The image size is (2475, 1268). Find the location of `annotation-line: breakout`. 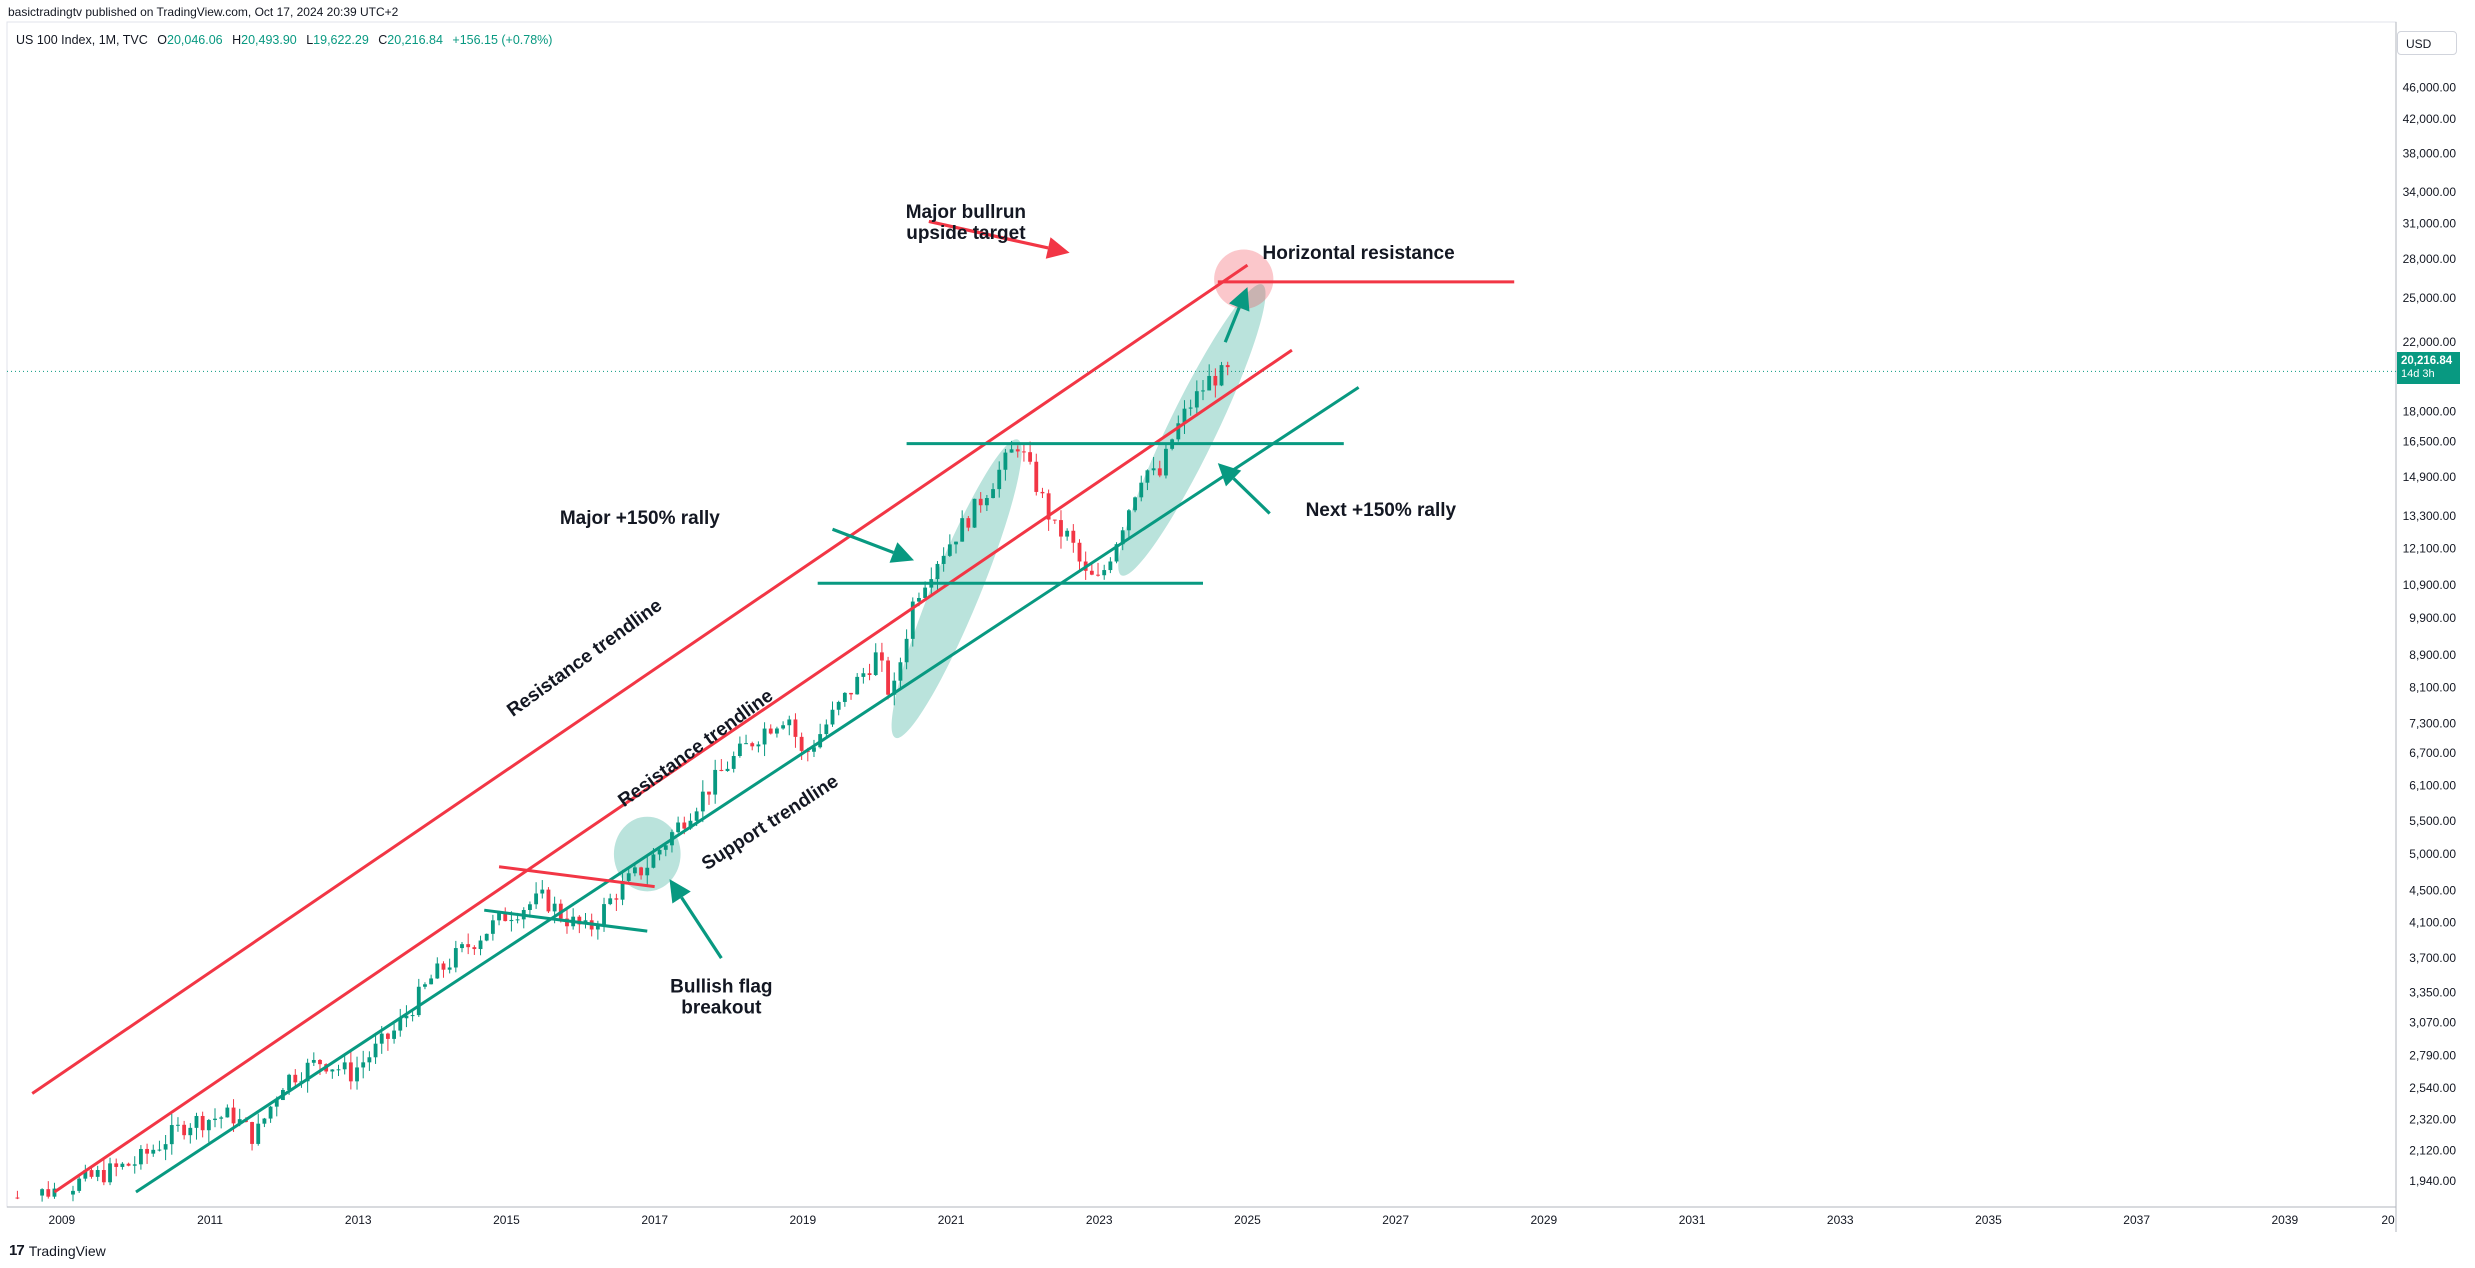

annotation-line: breakout is located at coordinates (721, 1007).